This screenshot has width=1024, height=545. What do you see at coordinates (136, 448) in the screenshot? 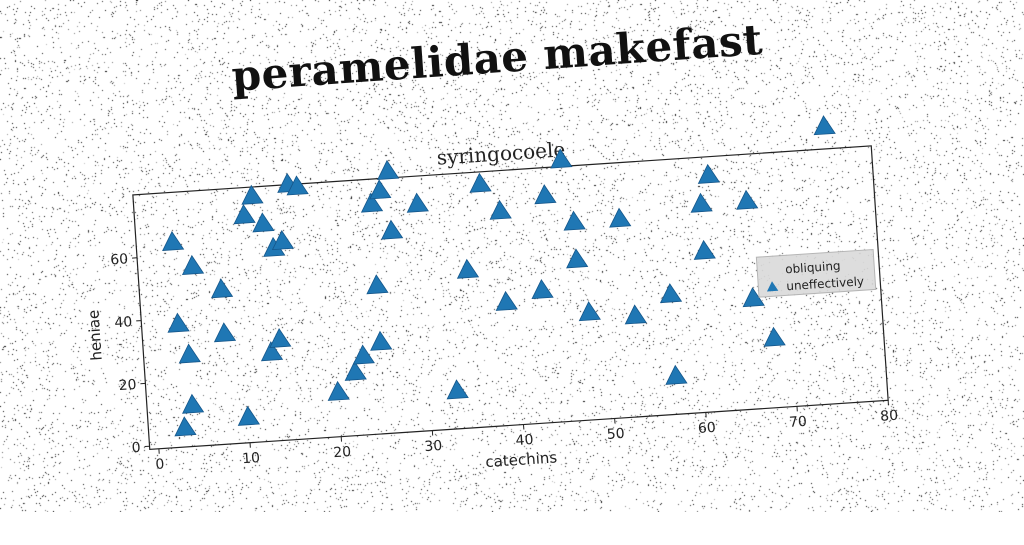
I see `y-tick-label: 0` at bounding box center [136, 448].